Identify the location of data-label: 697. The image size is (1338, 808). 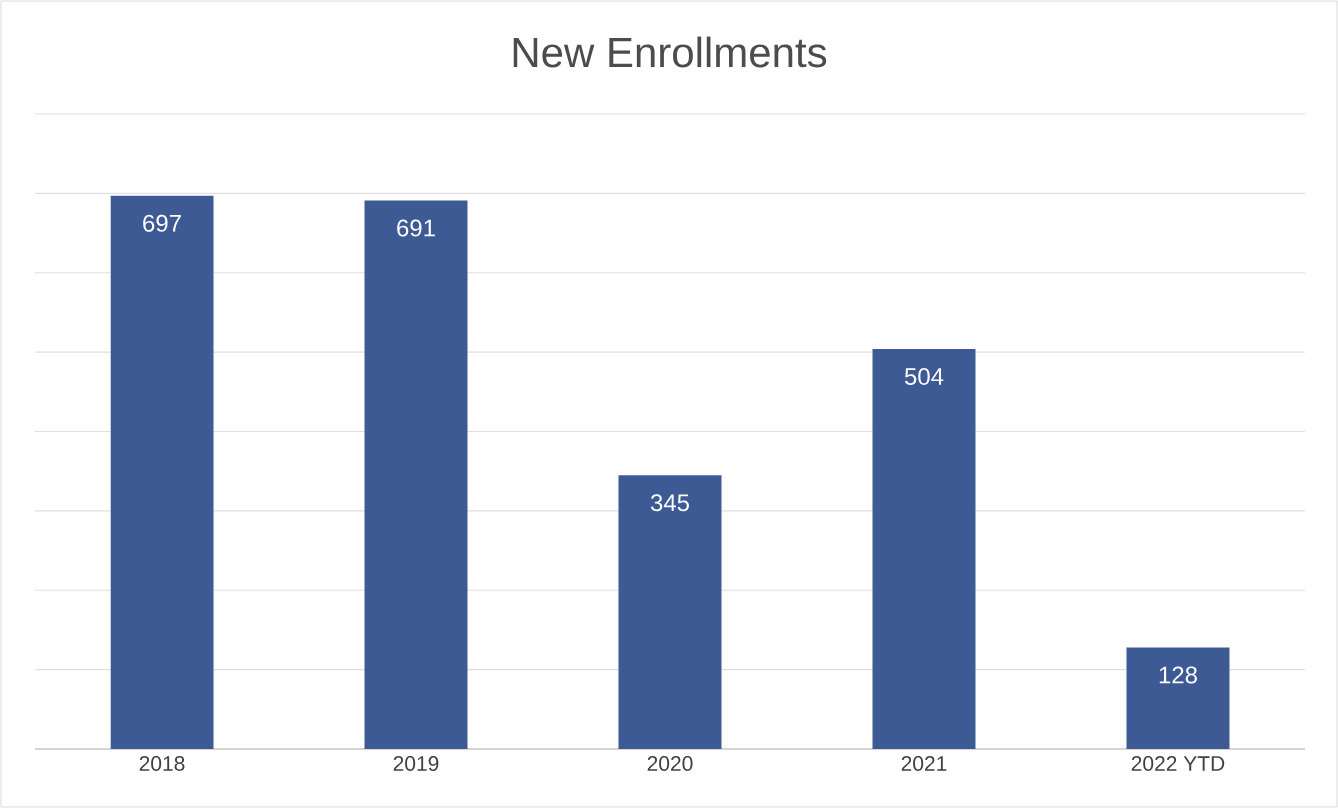
(162, 223).